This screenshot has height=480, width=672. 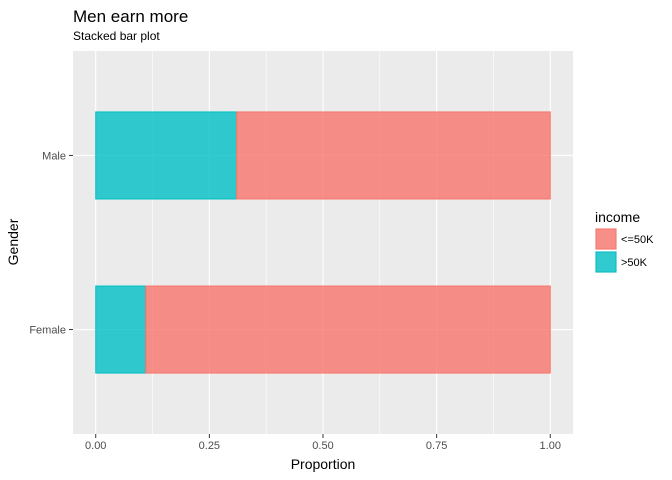 I want to click on x-tick-label: 0.50, so click(x=322, y=446).